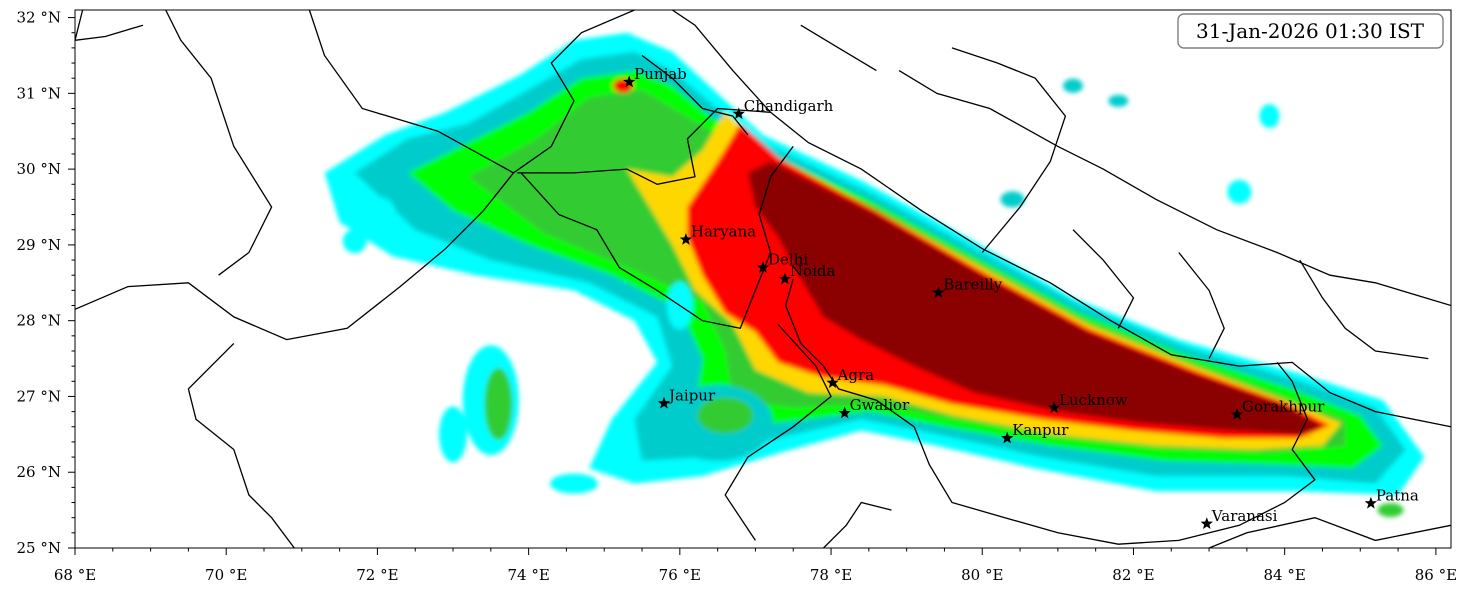 This screenshot has width=1471, height=591. Describe the element at coordinates (680, 575) in the screenshot. I see `x-tick-label: 76 °E` at that location.